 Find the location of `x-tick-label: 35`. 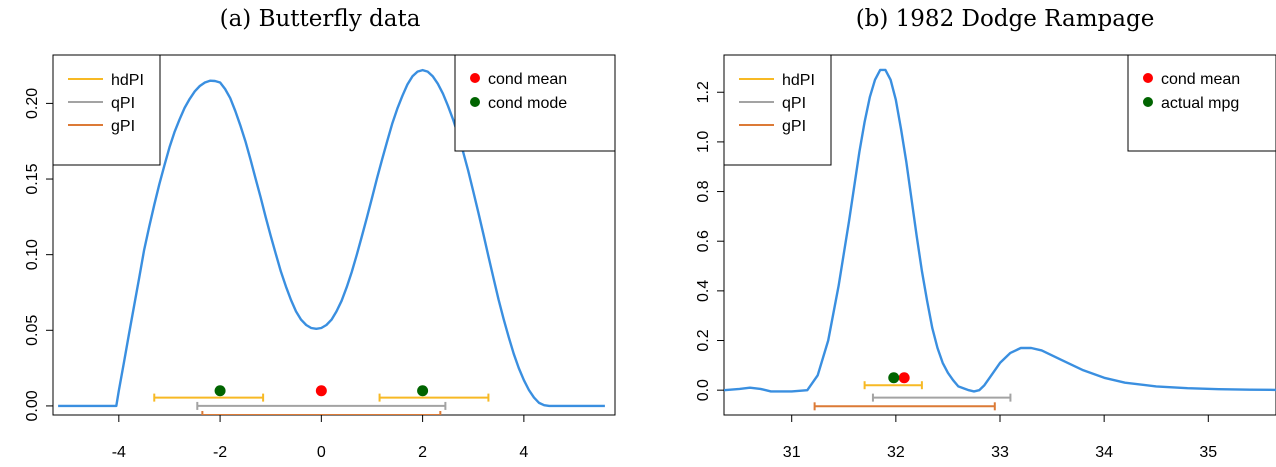

x-tick-label: 35 is located at coordinates (1208, 452).